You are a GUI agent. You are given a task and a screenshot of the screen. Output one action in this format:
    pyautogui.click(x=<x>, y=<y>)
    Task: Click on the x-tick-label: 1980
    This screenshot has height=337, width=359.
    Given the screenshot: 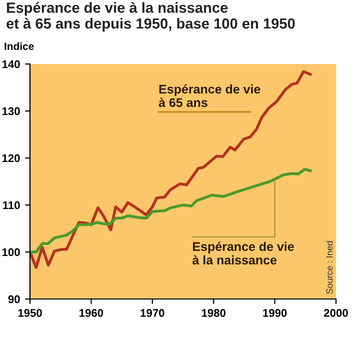 What is the action you would take?
    pyautogui.click(x=214, y=313)
    